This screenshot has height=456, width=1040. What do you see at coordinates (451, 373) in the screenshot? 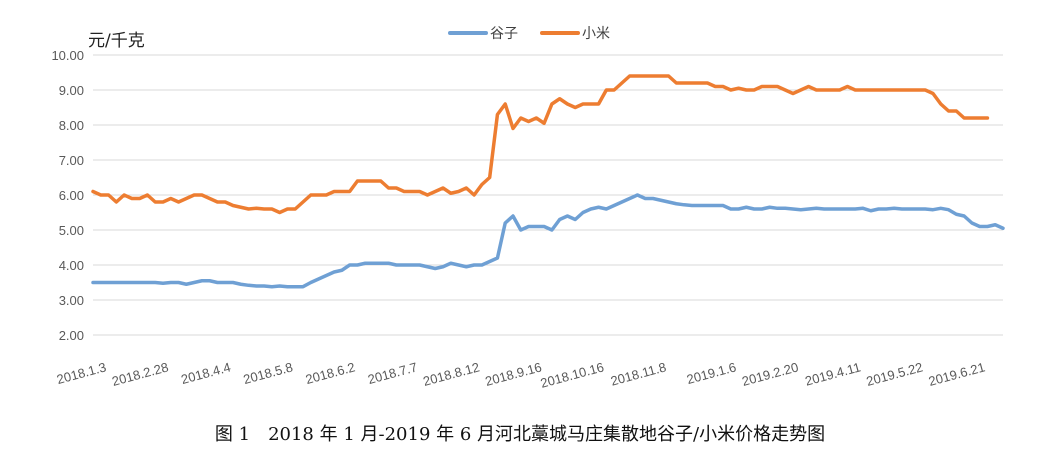
I see `x-tick-label: 2018.8.12` at bounding box center [451, 373].